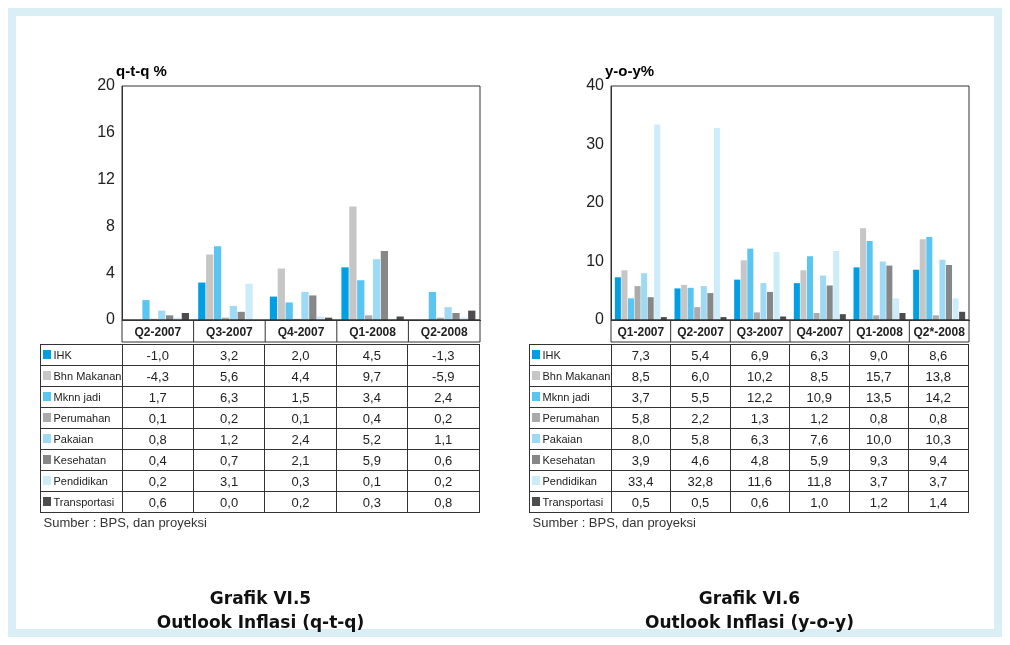 This screenshot has height=645, width=1010. Describe the element at coordinates (641, 355) in the screenshot. I see `data-label: 7,3` at that location.